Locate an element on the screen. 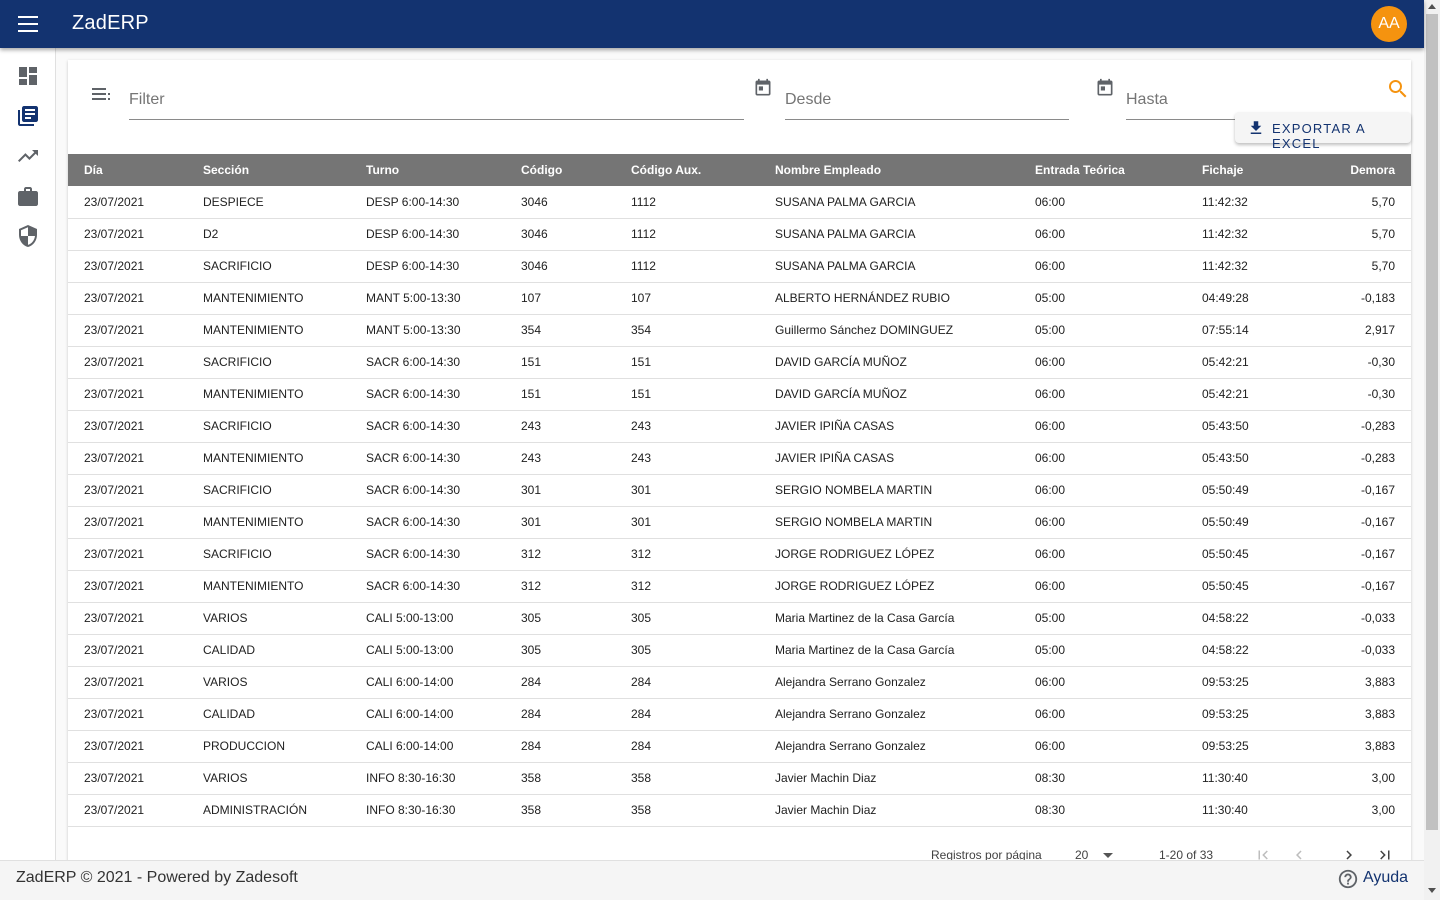 This screenshot has width=1440, height=900. chevron-down-icon is located at coordinates (1108, 855).